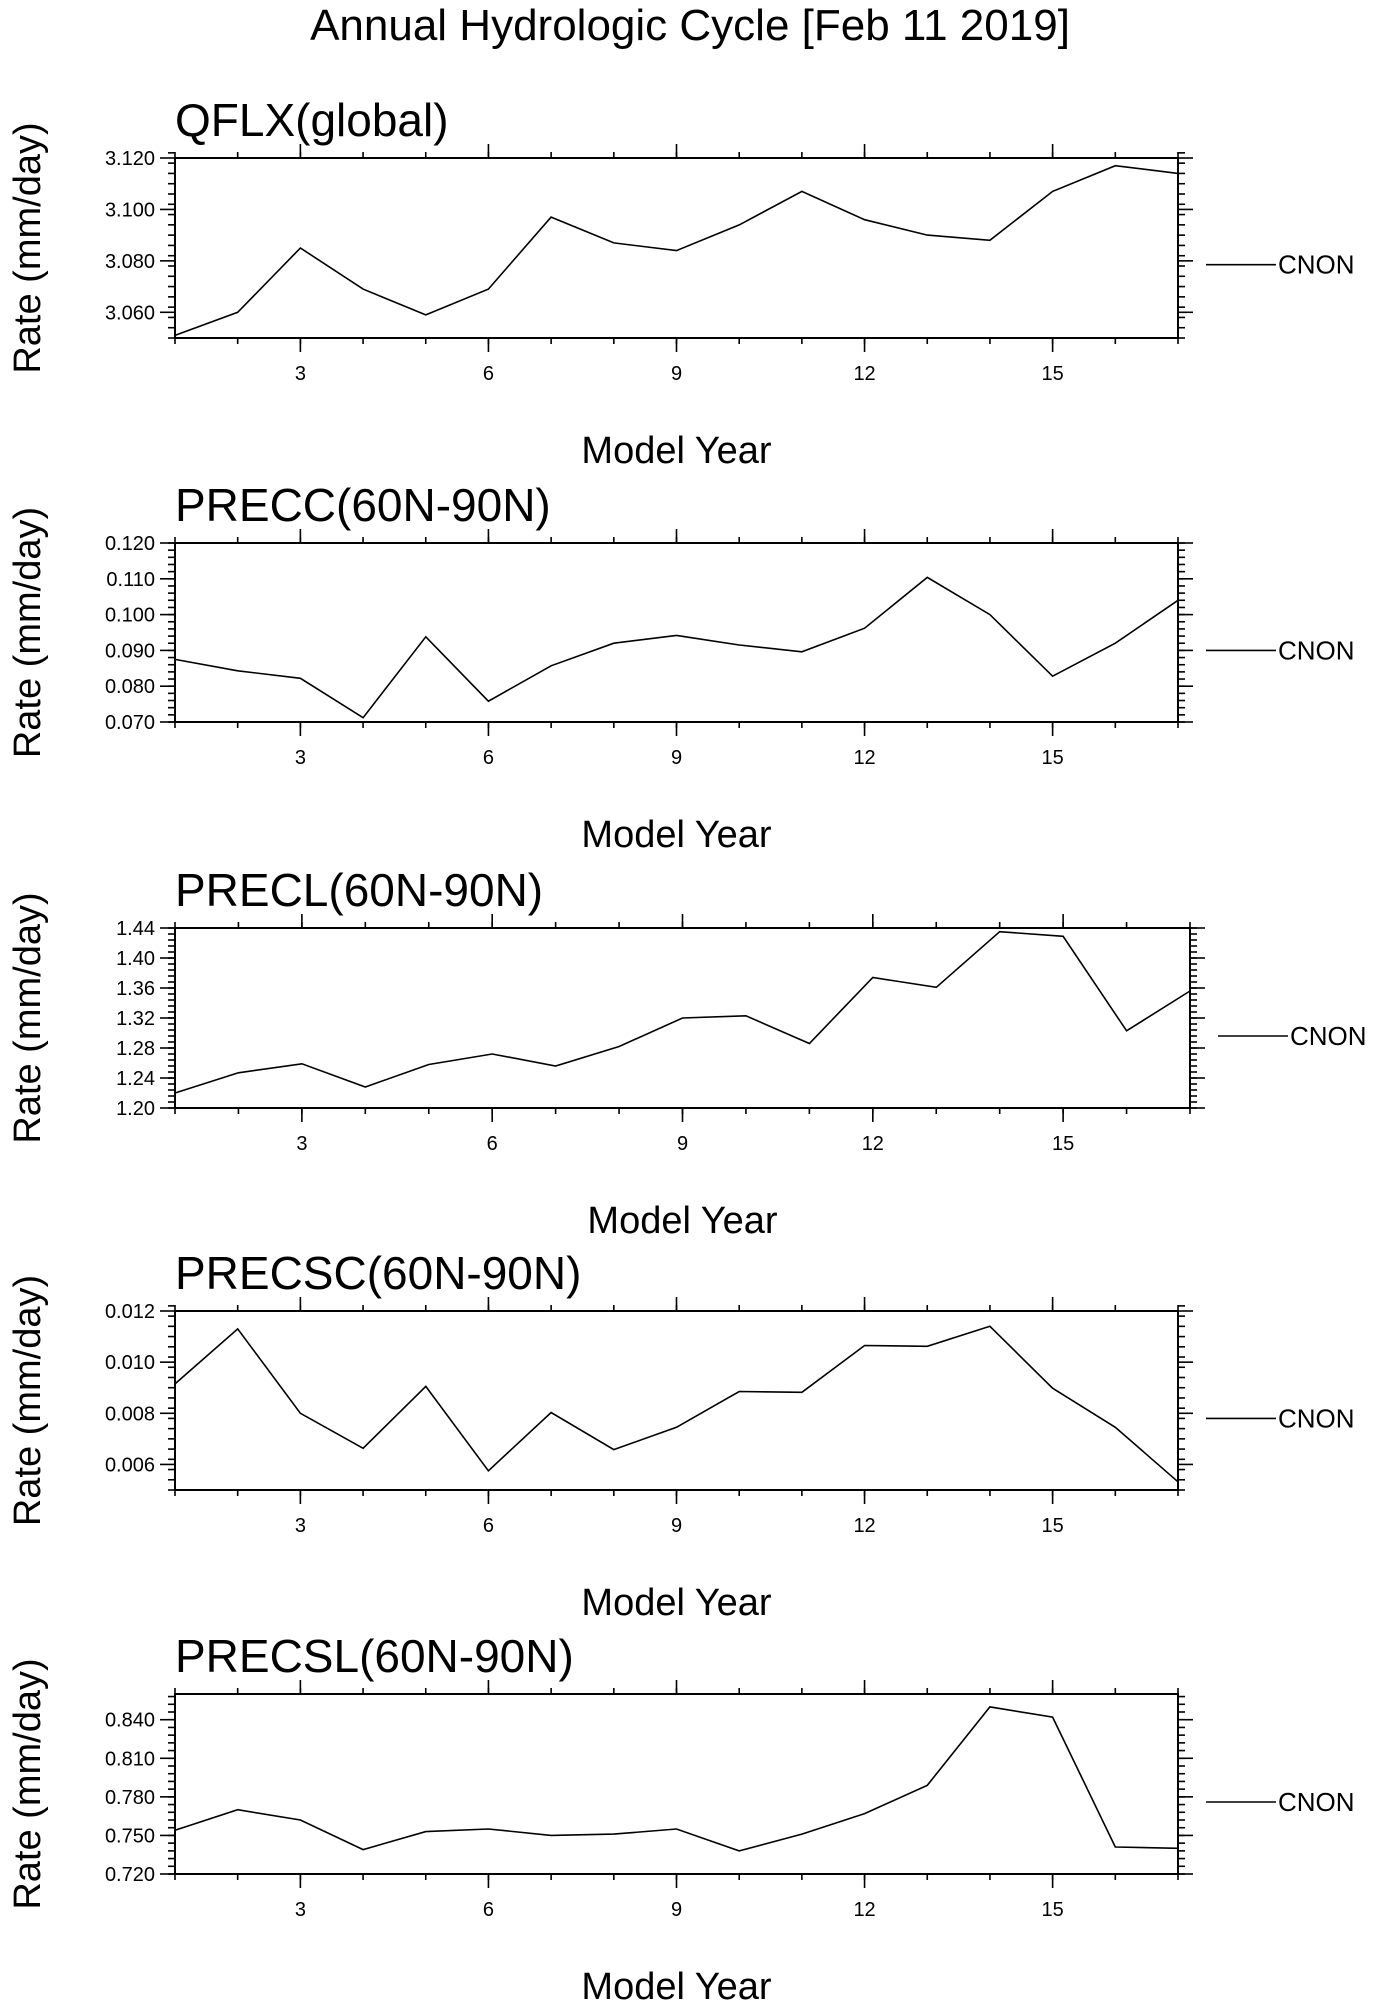 The height and width of the screenshot is (2000, 1380). I want to click on y-tick-label: 0.012, so click(130, 1312).